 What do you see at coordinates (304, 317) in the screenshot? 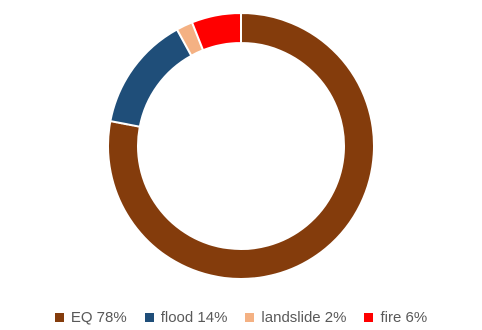
I see `legend-label-landslide: landslide 2%` at bounding box center [304, 317].